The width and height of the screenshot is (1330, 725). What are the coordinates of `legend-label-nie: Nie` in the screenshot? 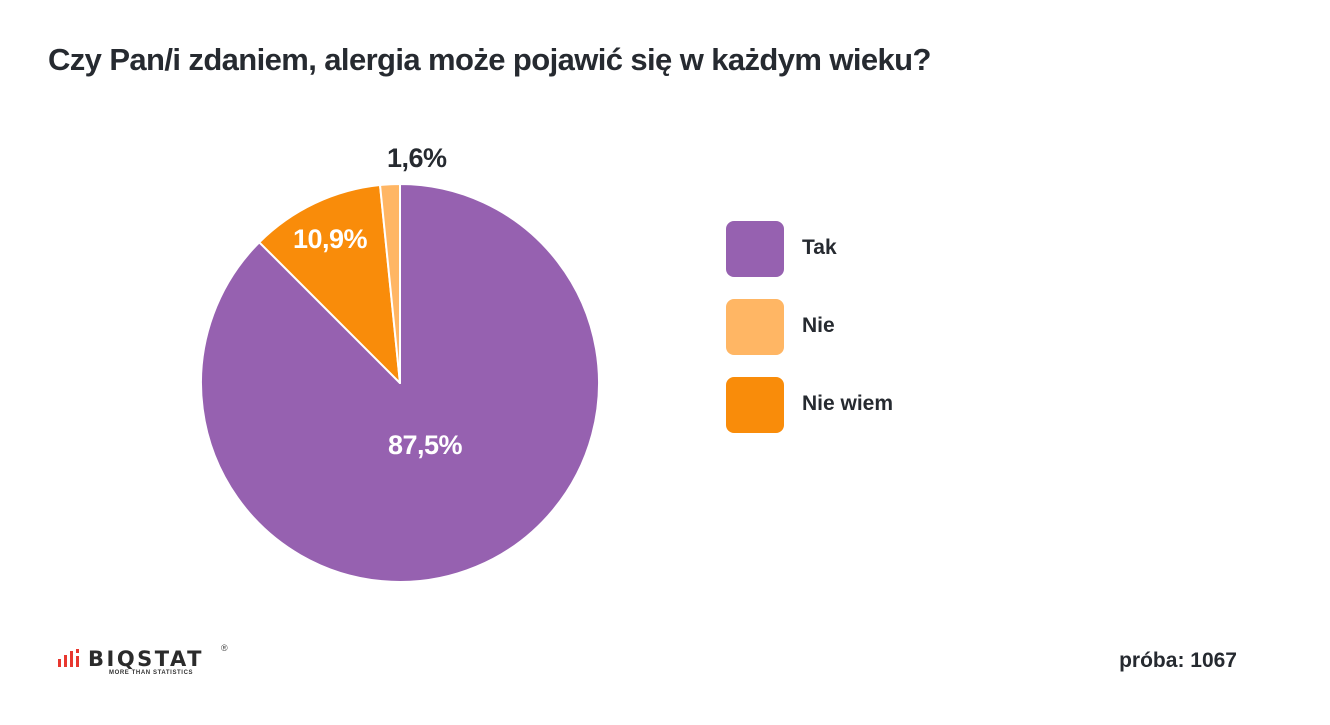 It's located at (818, 325).